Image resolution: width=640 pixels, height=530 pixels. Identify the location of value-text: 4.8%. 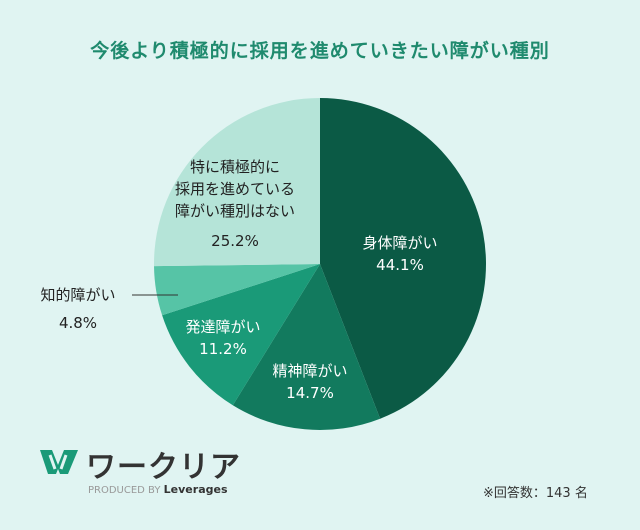
(78, 323).